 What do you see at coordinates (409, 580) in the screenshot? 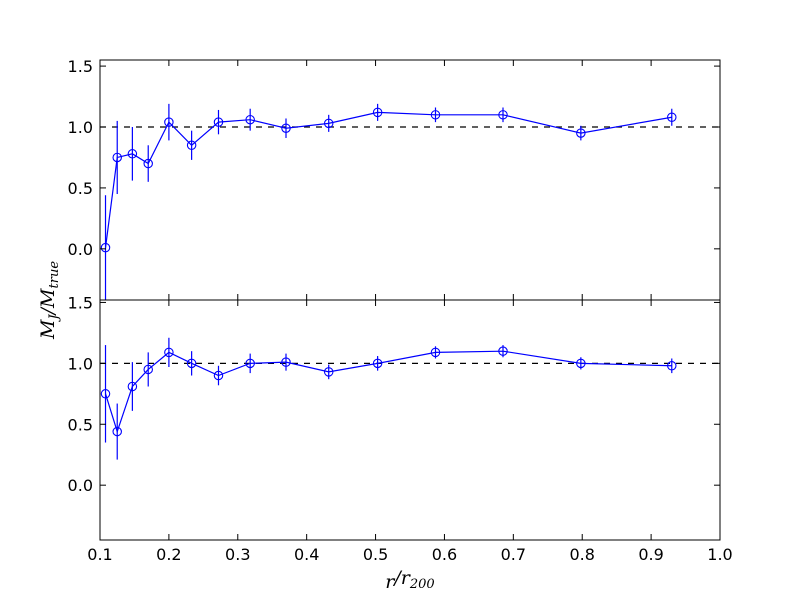
I see `x-axis-label: r/r200` at bounding box center [409, 580].